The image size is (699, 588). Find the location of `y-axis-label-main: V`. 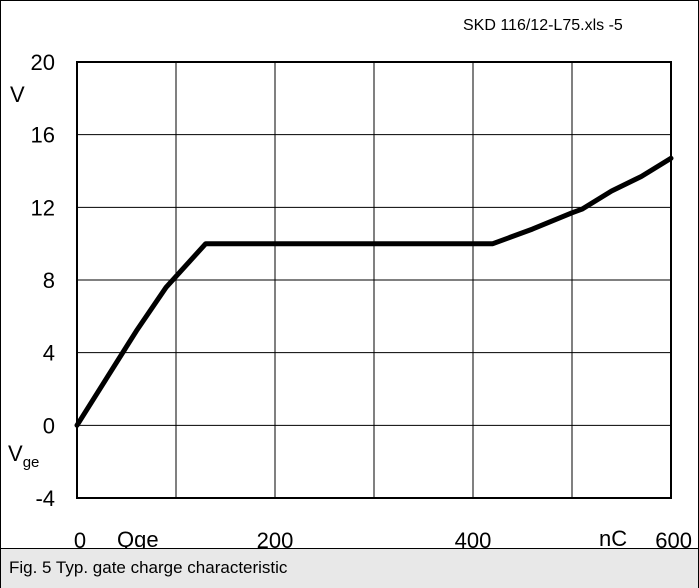

y-axis-label-main: V is located at coordinates (15, 453).